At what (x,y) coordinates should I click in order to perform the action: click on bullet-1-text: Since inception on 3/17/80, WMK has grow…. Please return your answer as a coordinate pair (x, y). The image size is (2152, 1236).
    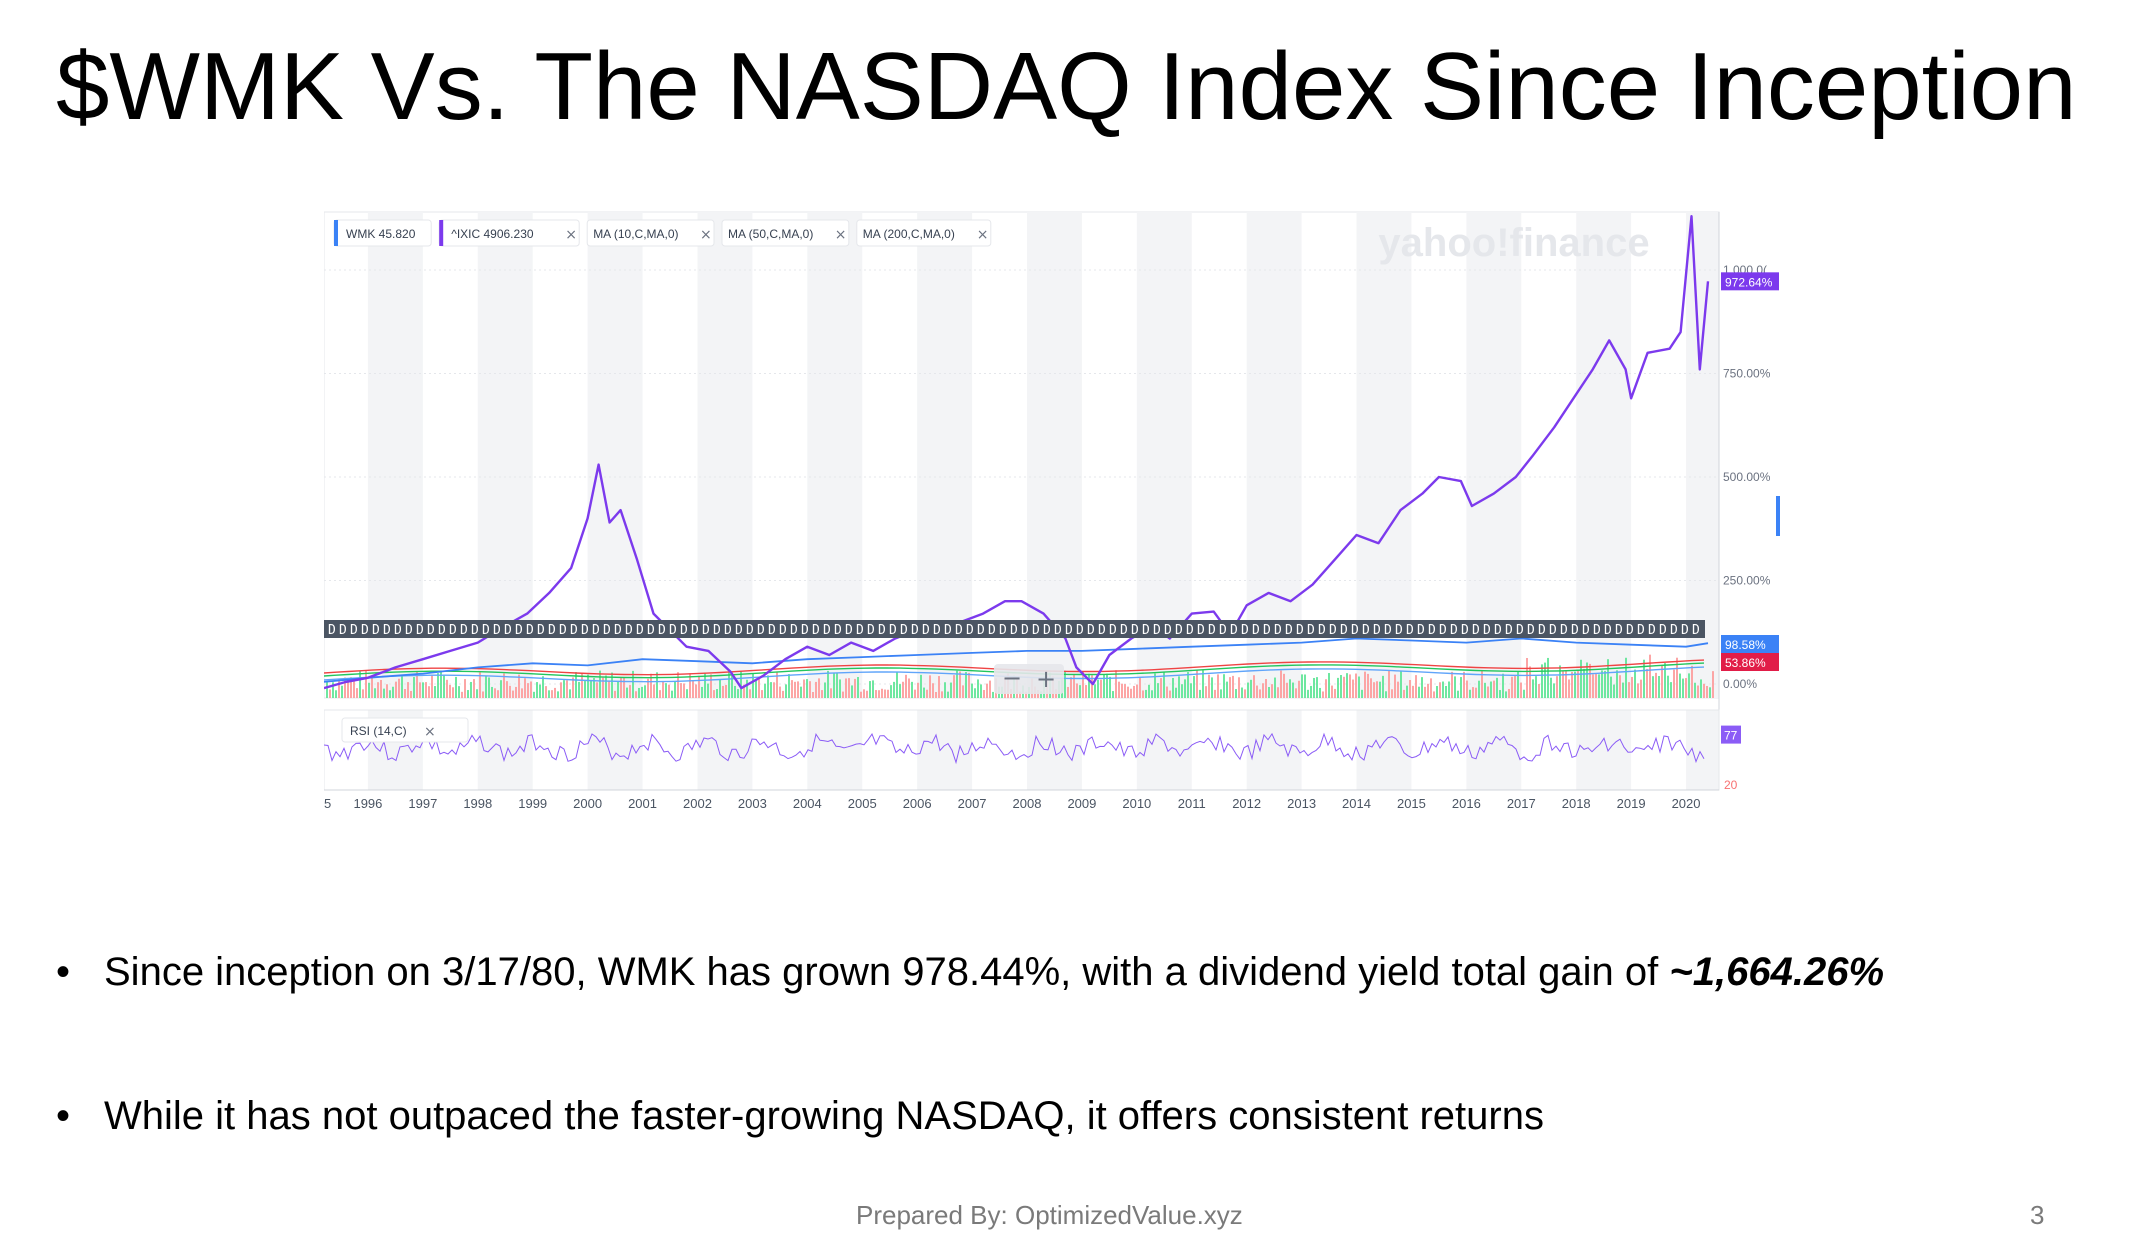
    Looking at the image, I should click on (887, 972).